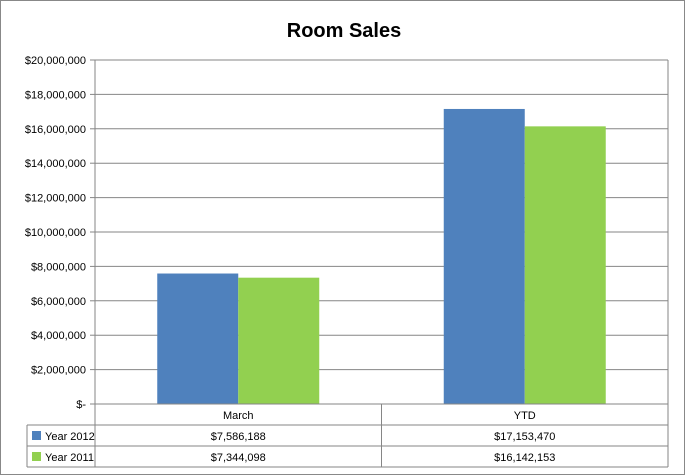 This screenshot has width=685, height=476. What do you see at coordinates (70, 437) in the screenshot?
I see `legend-label: Year 2012` at bounding box center [70, 437].